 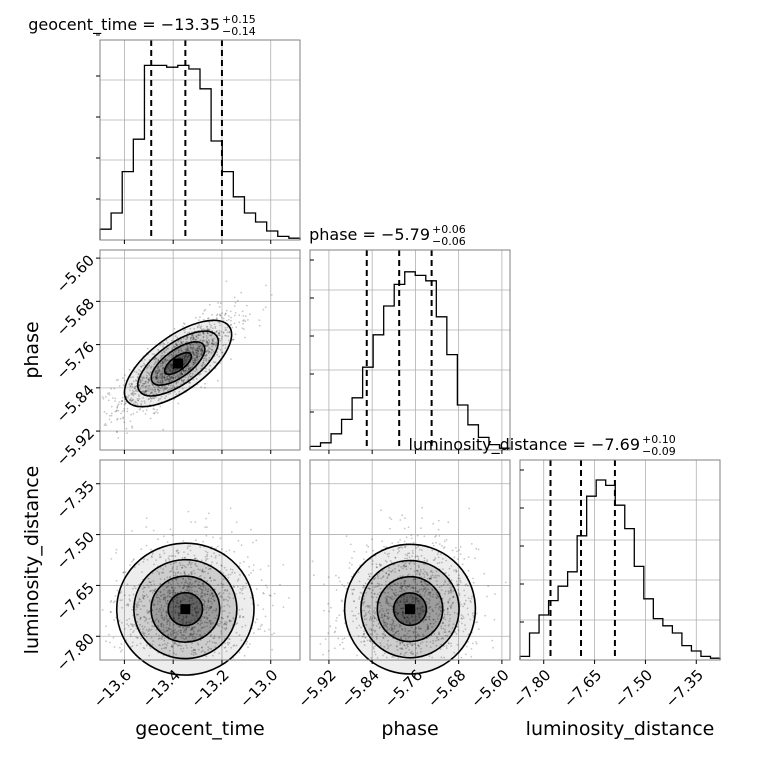 I want to click on title-text: geocent_time = −13.35, so click(x=124, y=25).